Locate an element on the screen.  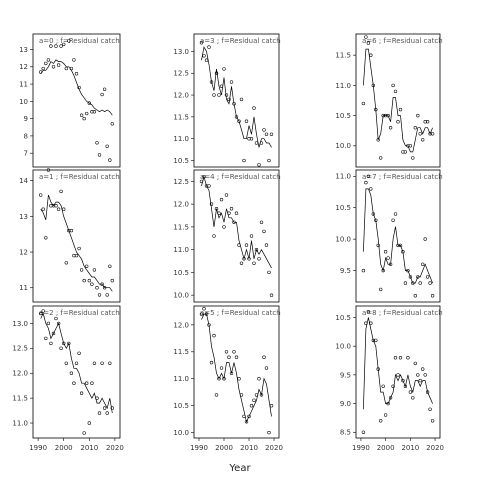
panel-1: a=1 ; f=Residual catch 11 12 13 14 is located at coordinates (70, 235).